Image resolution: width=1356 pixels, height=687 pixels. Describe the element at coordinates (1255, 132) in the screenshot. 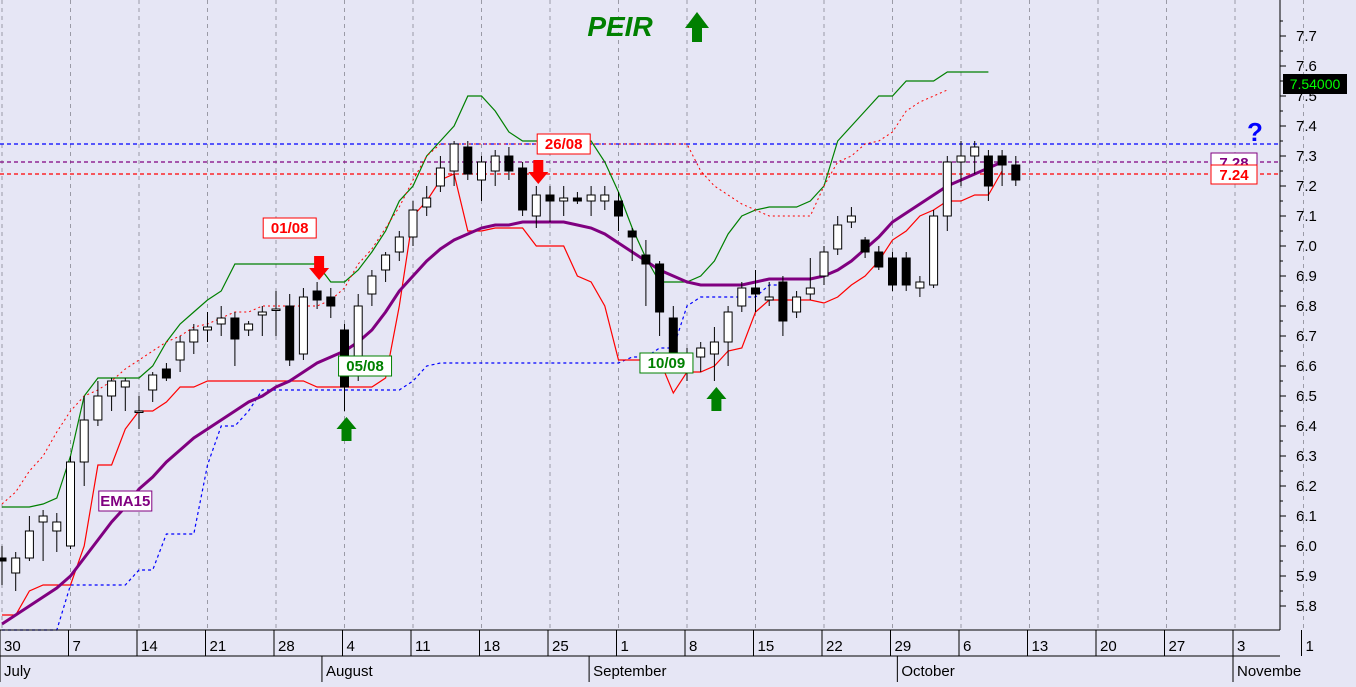

I see `question-marker: ?` at that location.